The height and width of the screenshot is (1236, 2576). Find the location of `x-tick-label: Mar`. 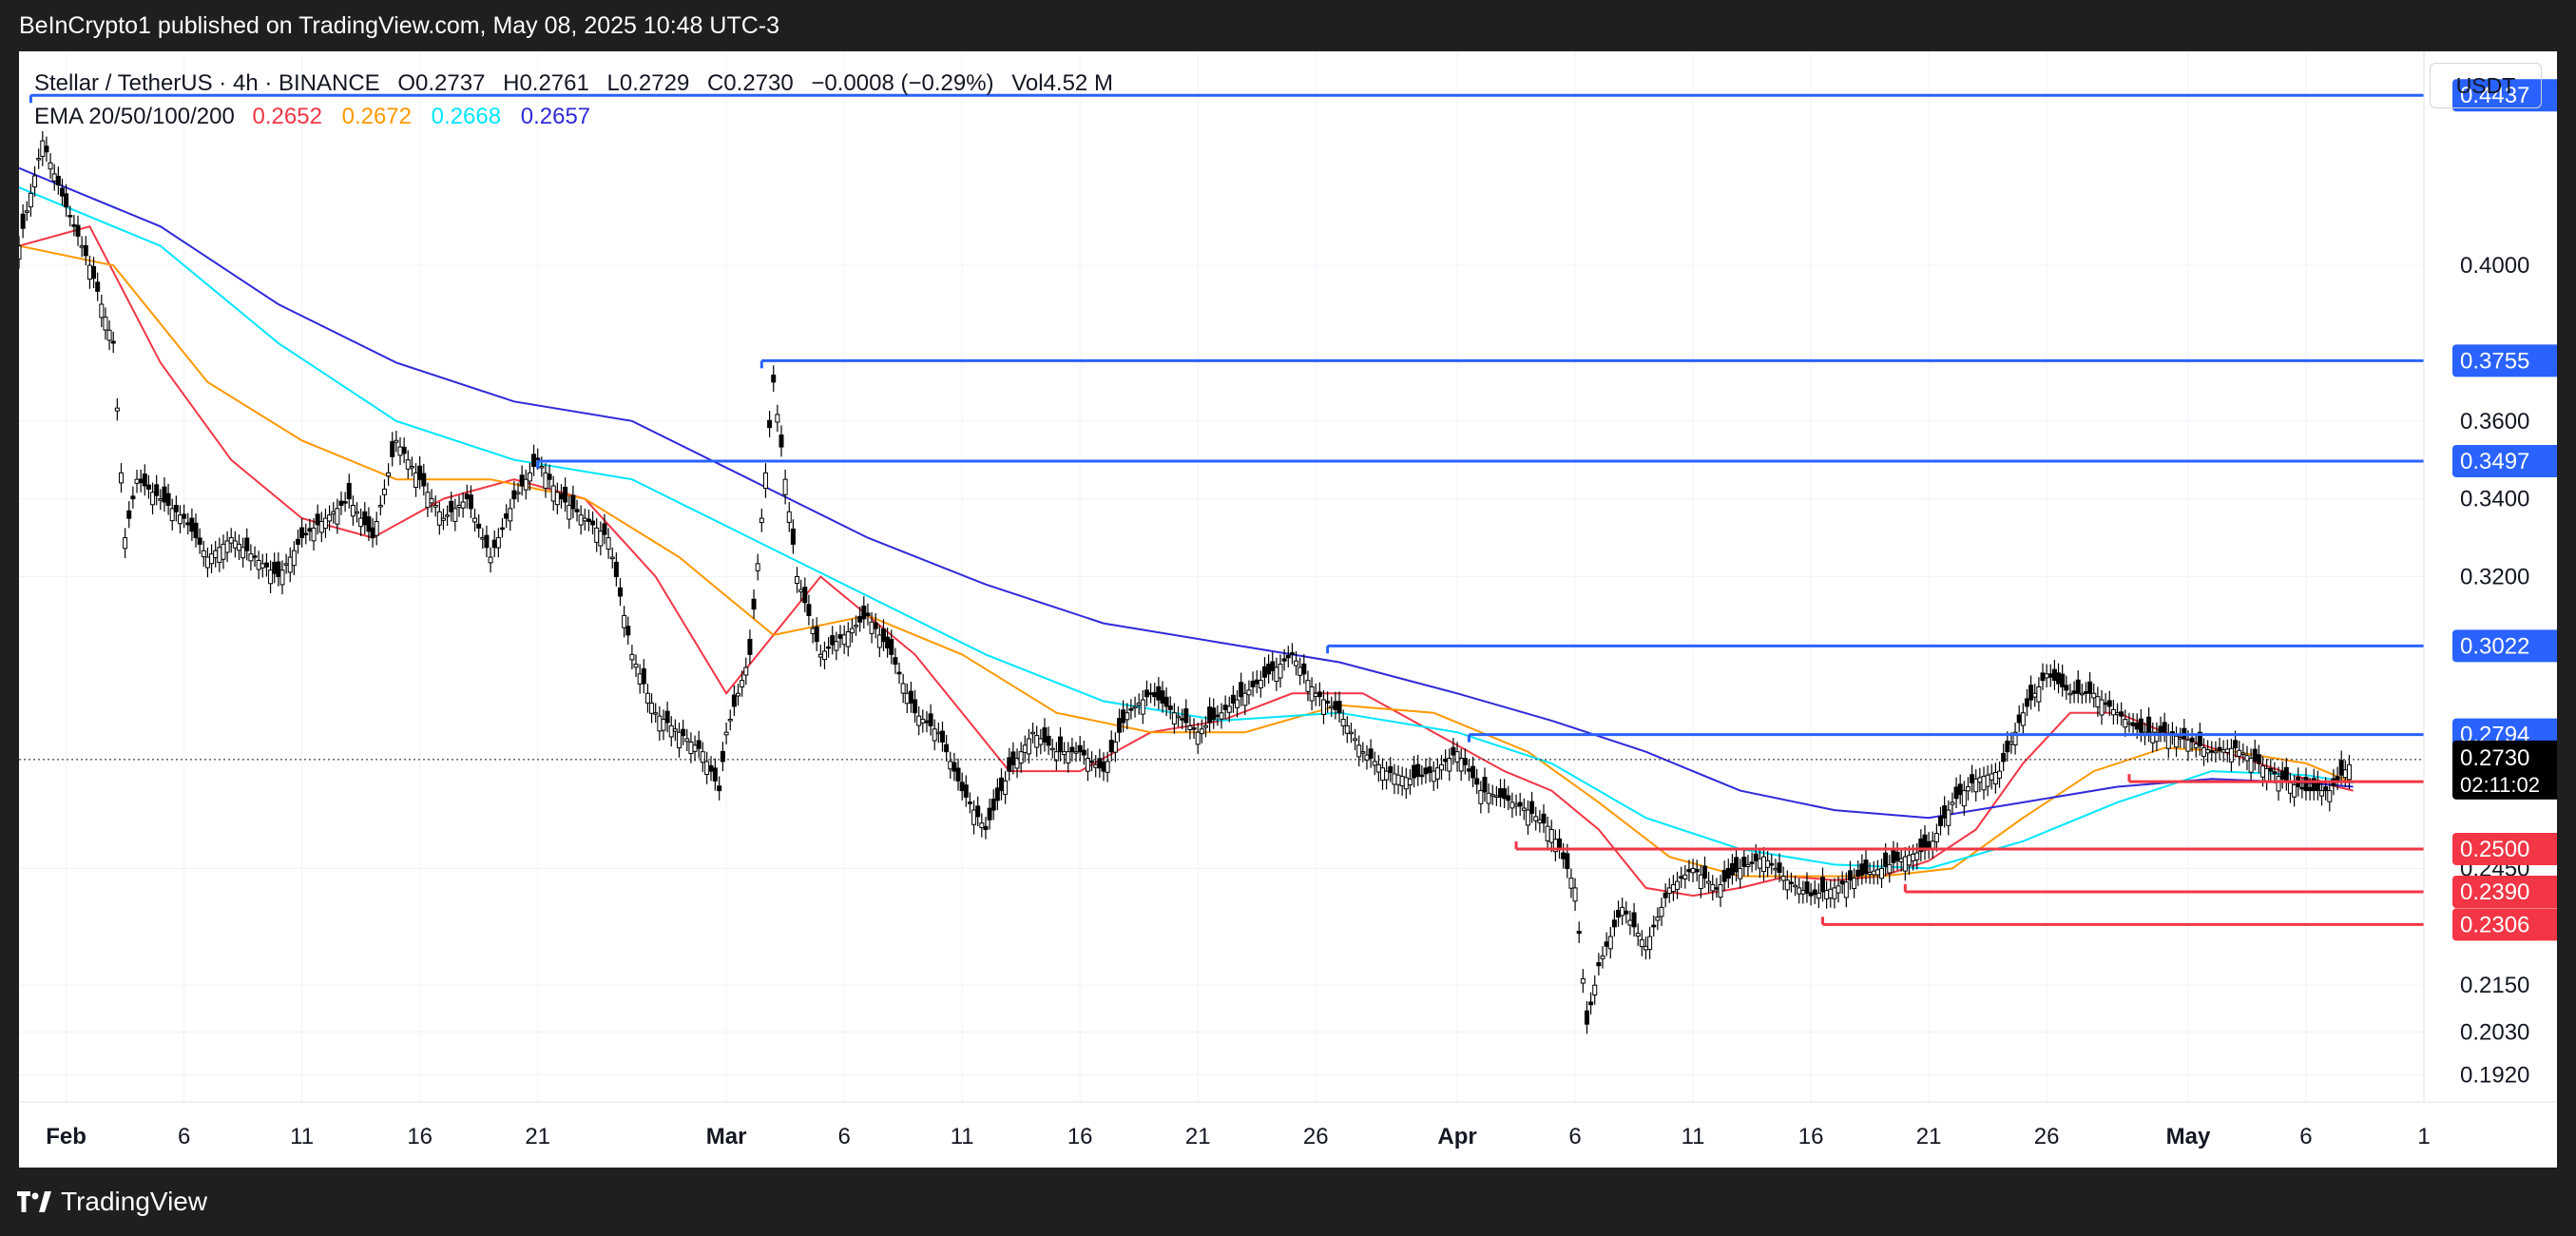

x-tick-label: Mar is located at coordinates (726, 1136).